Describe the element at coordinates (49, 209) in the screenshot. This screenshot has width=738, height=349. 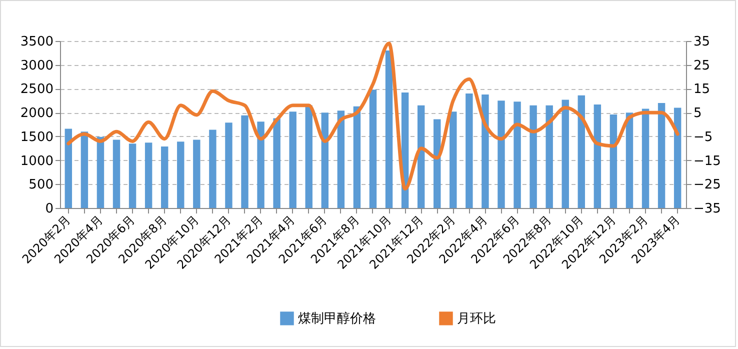
I see `y-tick-label: 0` at that location.